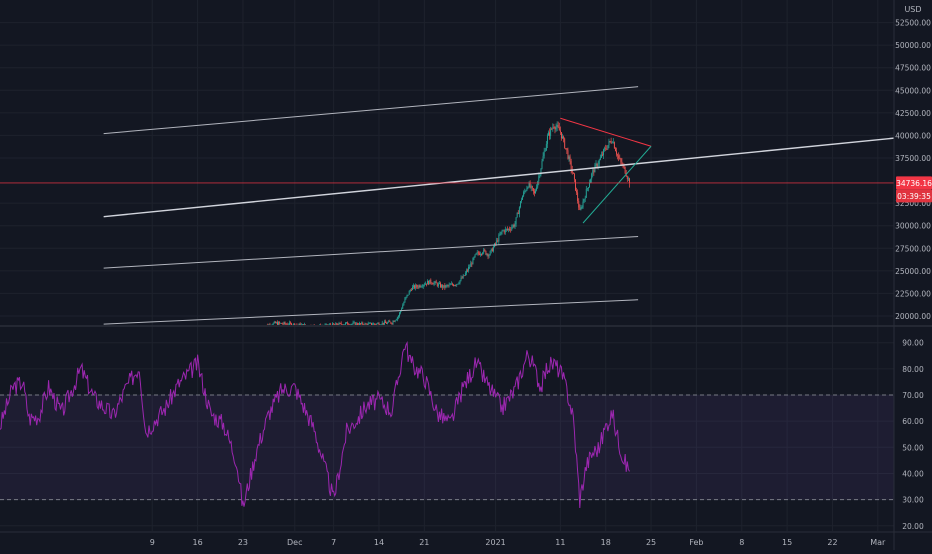  Describe the element at coordinates (696, 542) in the screenshot. I see `time-tick-label: Feb` at that location.